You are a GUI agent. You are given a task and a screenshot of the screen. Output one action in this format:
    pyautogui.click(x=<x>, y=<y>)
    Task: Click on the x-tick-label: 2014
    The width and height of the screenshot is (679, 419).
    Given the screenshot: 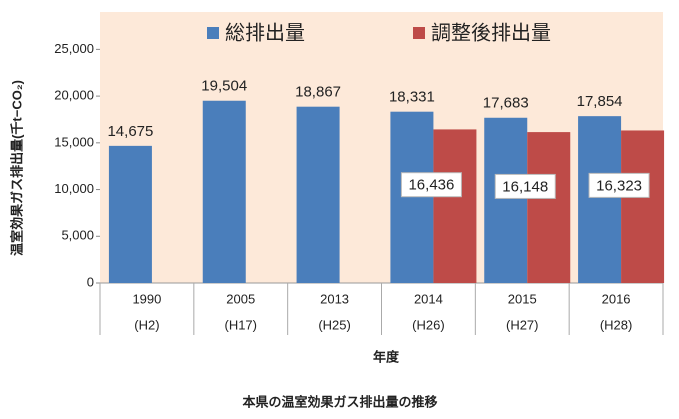 What is the action you would take?
    pyautogui.click(x=428, y=298)
    